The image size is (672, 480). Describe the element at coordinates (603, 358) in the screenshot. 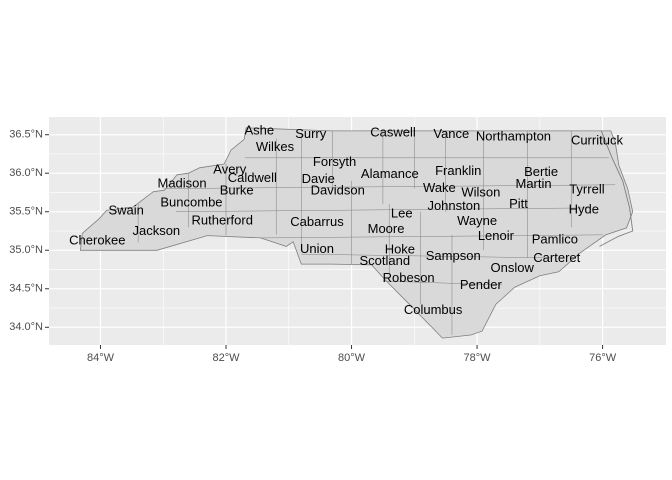

I see `x-tick-label: 76°W` at that location.